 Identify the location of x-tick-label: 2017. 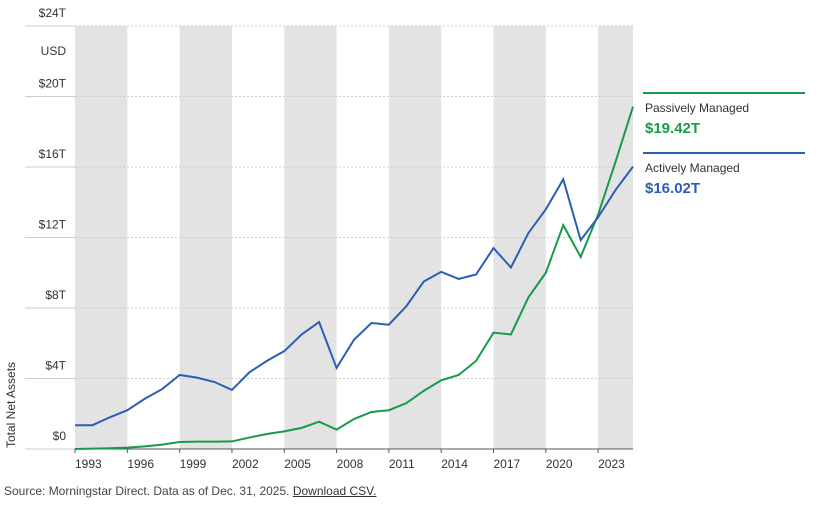
(507, 464).